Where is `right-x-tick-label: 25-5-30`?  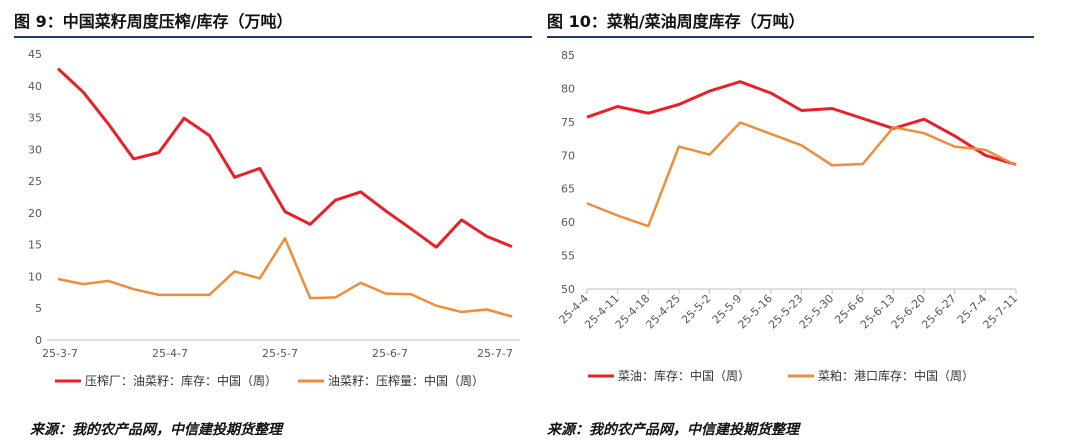 right-x-tick-label: 25-5-30 is located at coordinates (817, 312).